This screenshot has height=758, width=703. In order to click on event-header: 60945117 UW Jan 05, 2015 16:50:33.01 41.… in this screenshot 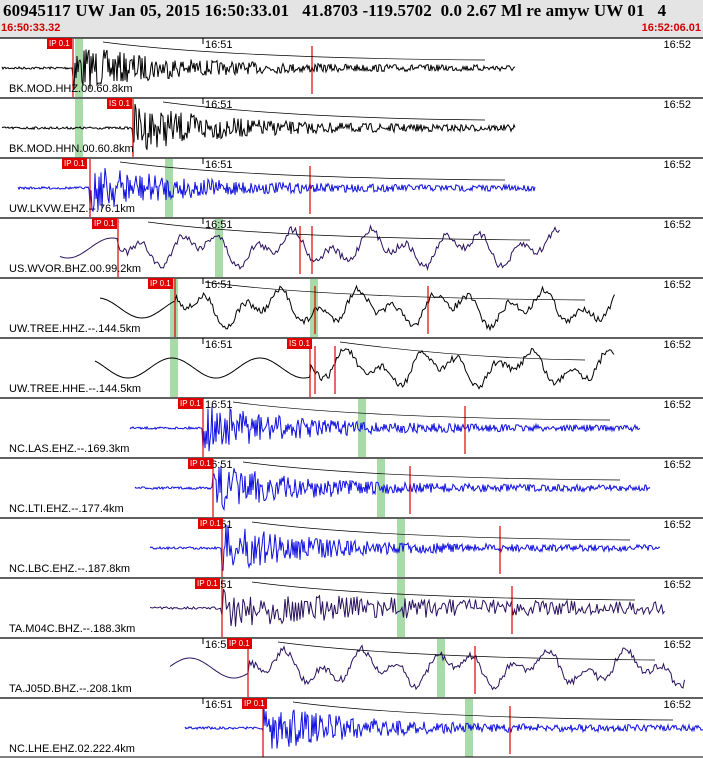, I will do `click(351, 19)`.